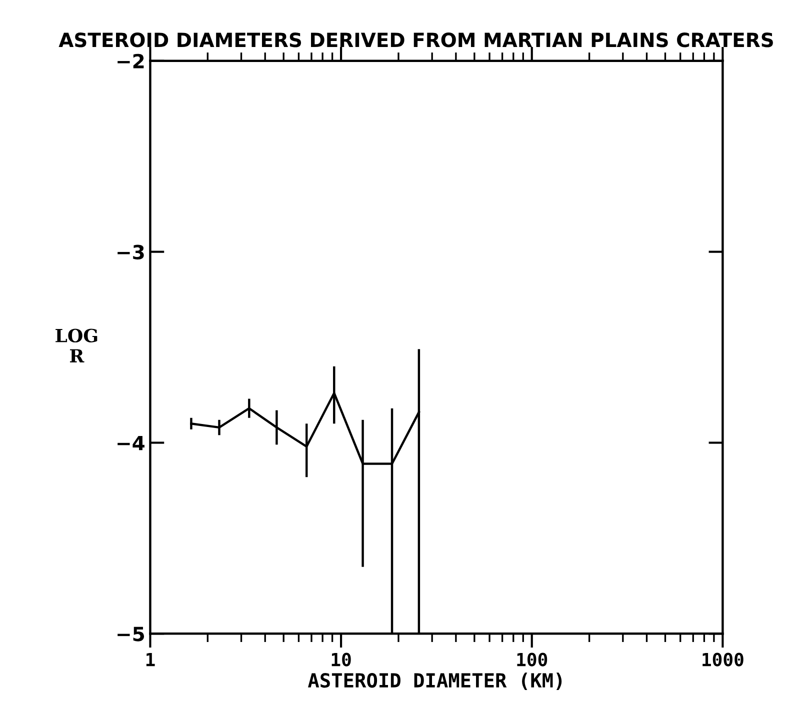 The height and width of the screenshot is (716, 812). I want to click on y-tick-label: −2, so click(131, 61).